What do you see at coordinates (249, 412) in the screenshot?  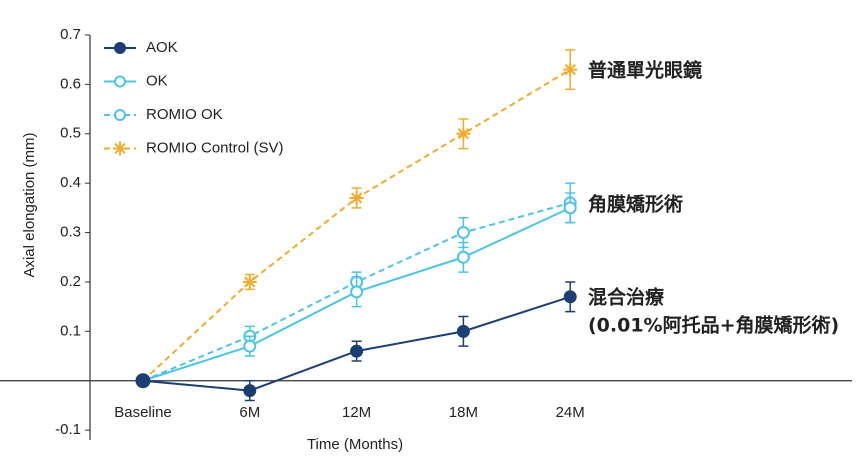 I see `x-tick-label: 6M` at bounding box center [249, 412].